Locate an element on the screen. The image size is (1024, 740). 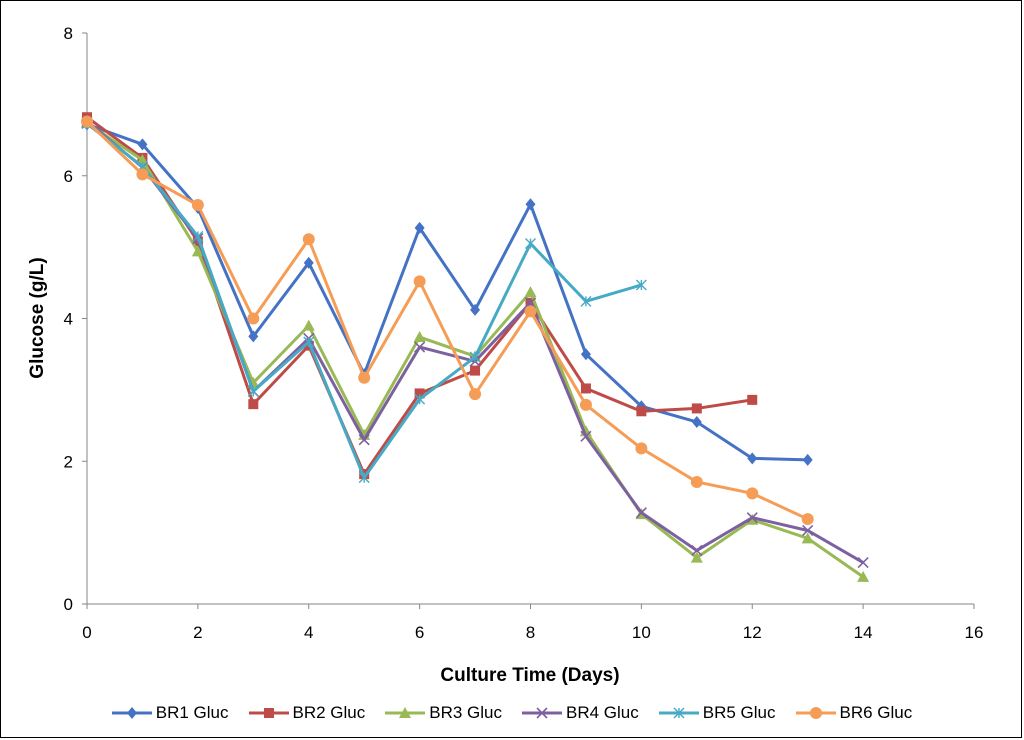
x-tick-label: 16 is located at coordinates (974, 632).